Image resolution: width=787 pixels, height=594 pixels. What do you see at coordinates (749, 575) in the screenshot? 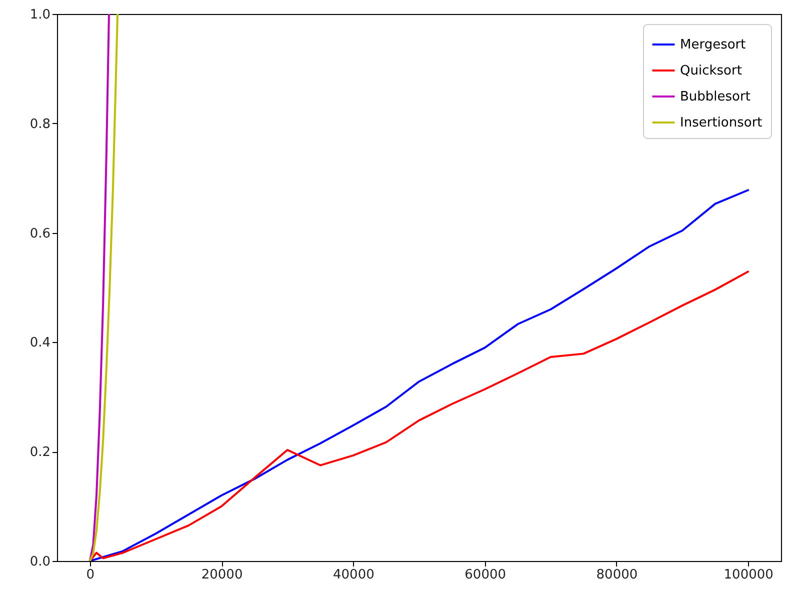
I see `x-tick-label: 100000` at bounding box center [749, 575].